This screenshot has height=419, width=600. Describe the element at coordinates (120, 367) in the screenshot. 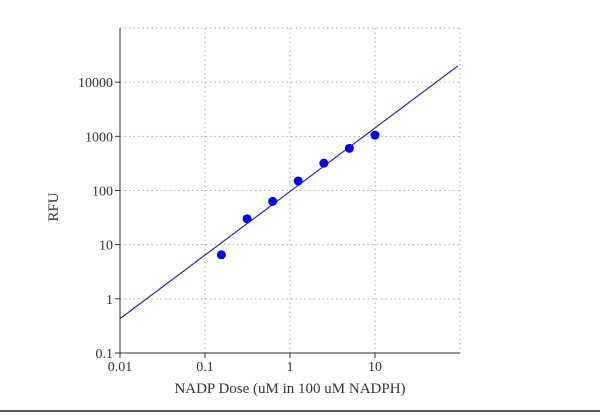

I see `x-tick-label: 0.01` at that location.